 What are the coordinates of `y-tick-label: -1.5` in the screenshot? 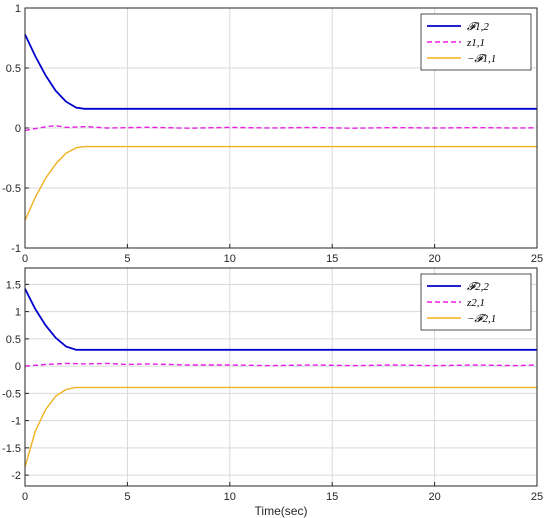 It's located at (11, 449).